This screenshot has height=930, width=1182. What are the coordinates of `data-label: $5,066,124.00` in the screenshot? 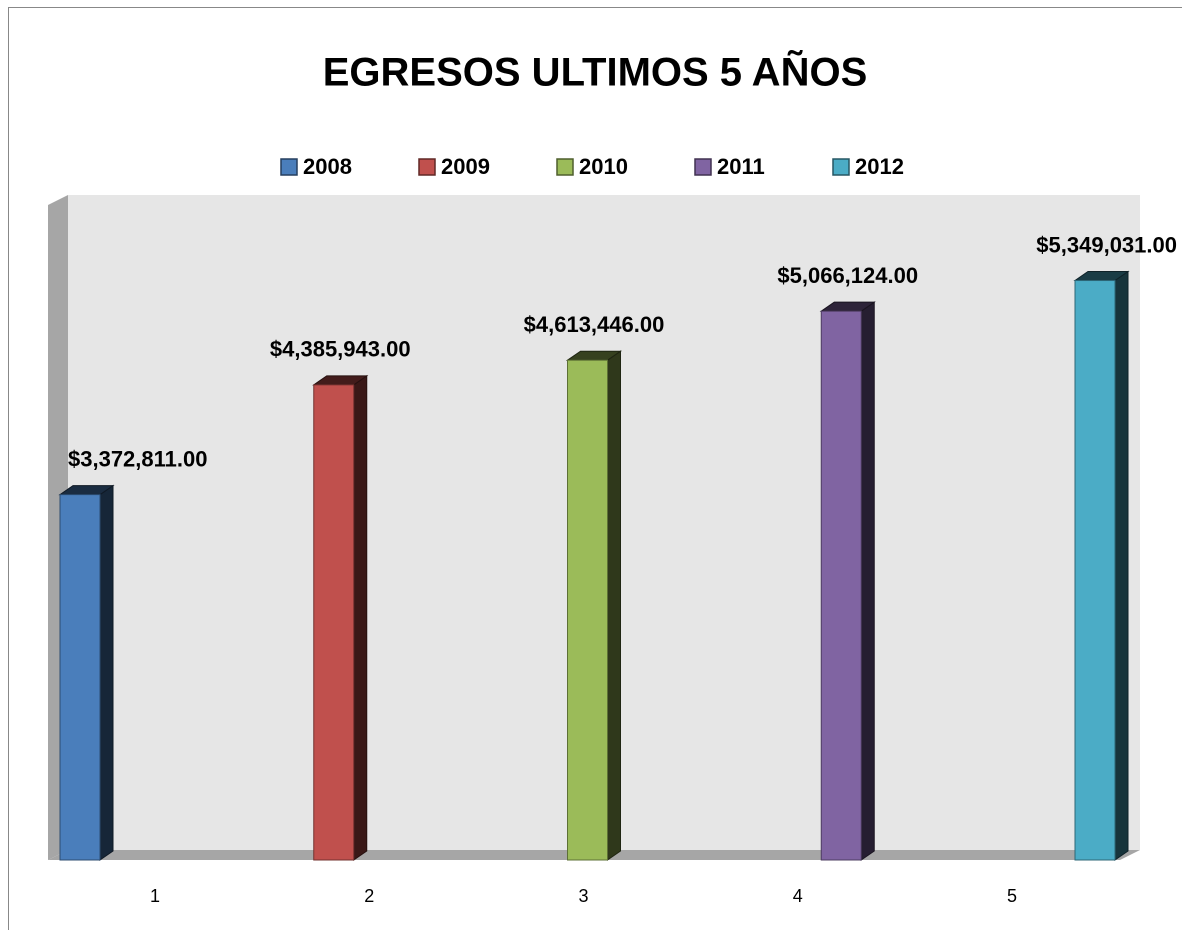 It's located at (847, 275).